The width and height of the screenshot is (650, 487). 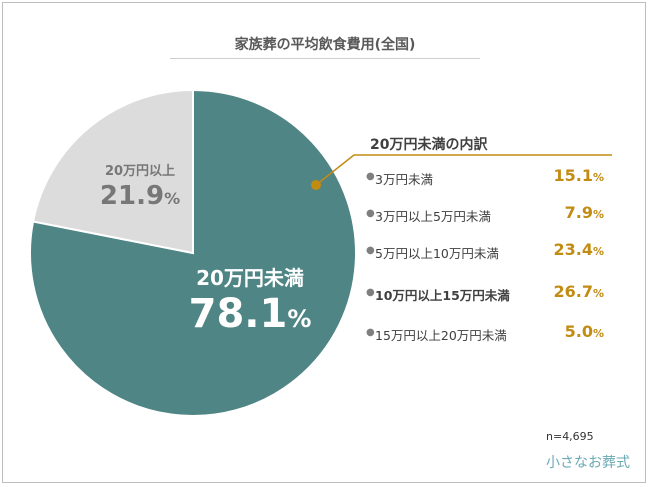 What do you see at coordinates (578, 175) in the screenshot?
I see `breakdown-value: 15.1%` at bounding box center [578, 175].